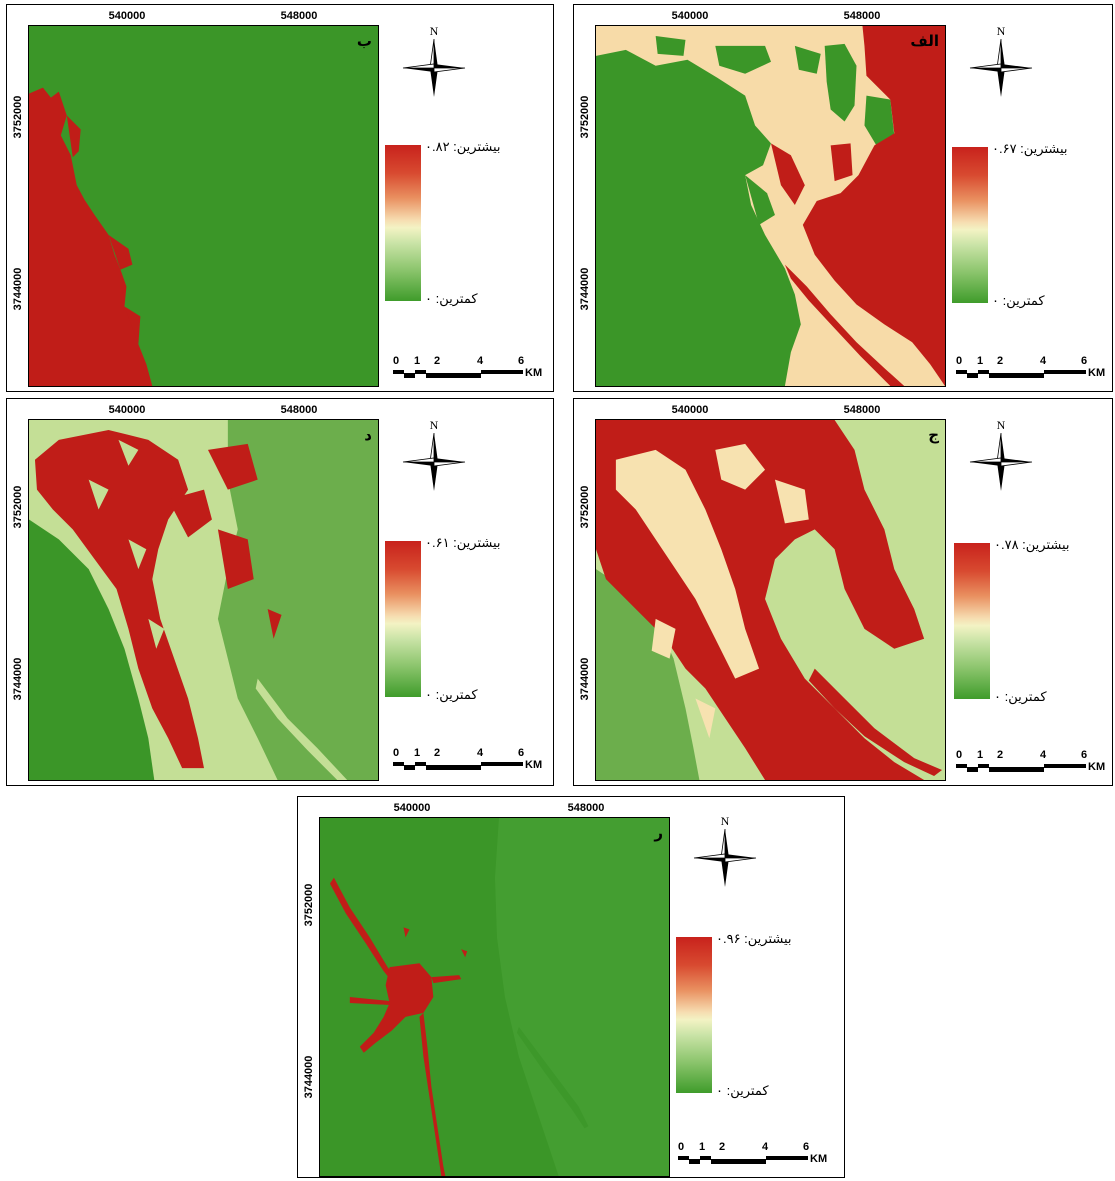  Describe the element at coordinates (463, 542) in the screenshot. I see `legend-max: بیشترین: ۰.۶۱` at that location.